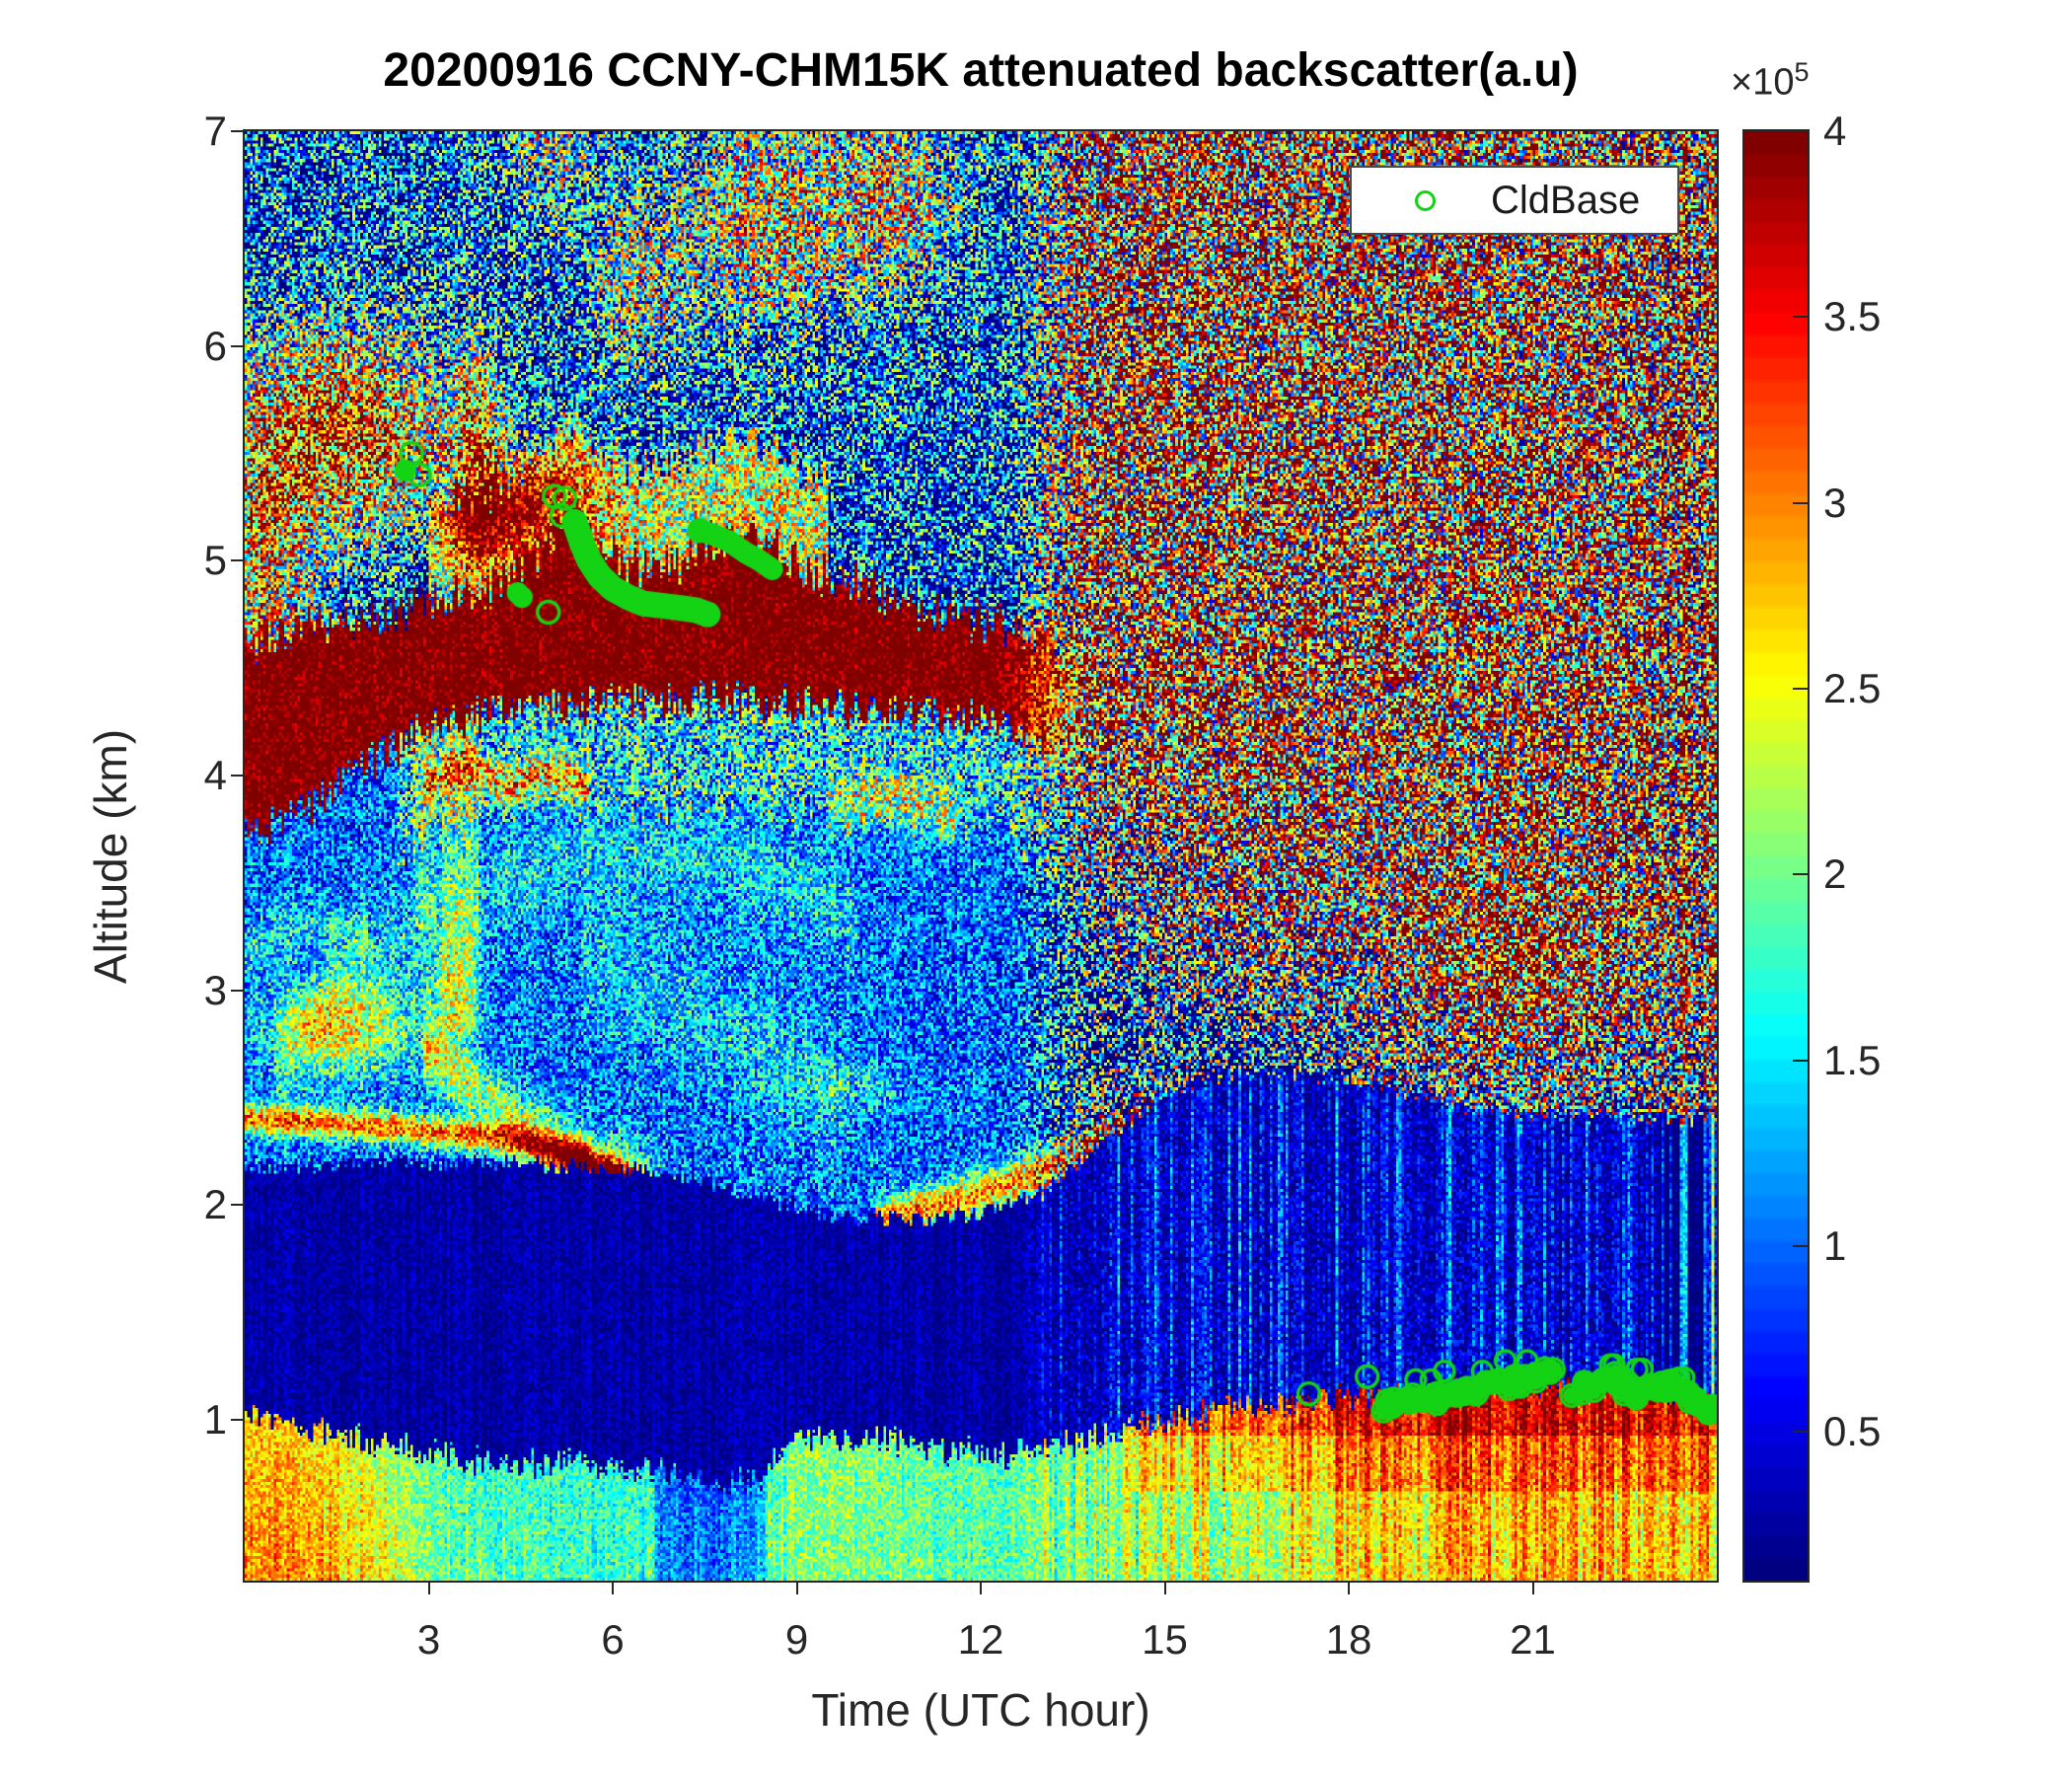 This screenshot has width=2072, height=1776. I want to click on colorbar-exponent-power: 5, so click(1802, 72).